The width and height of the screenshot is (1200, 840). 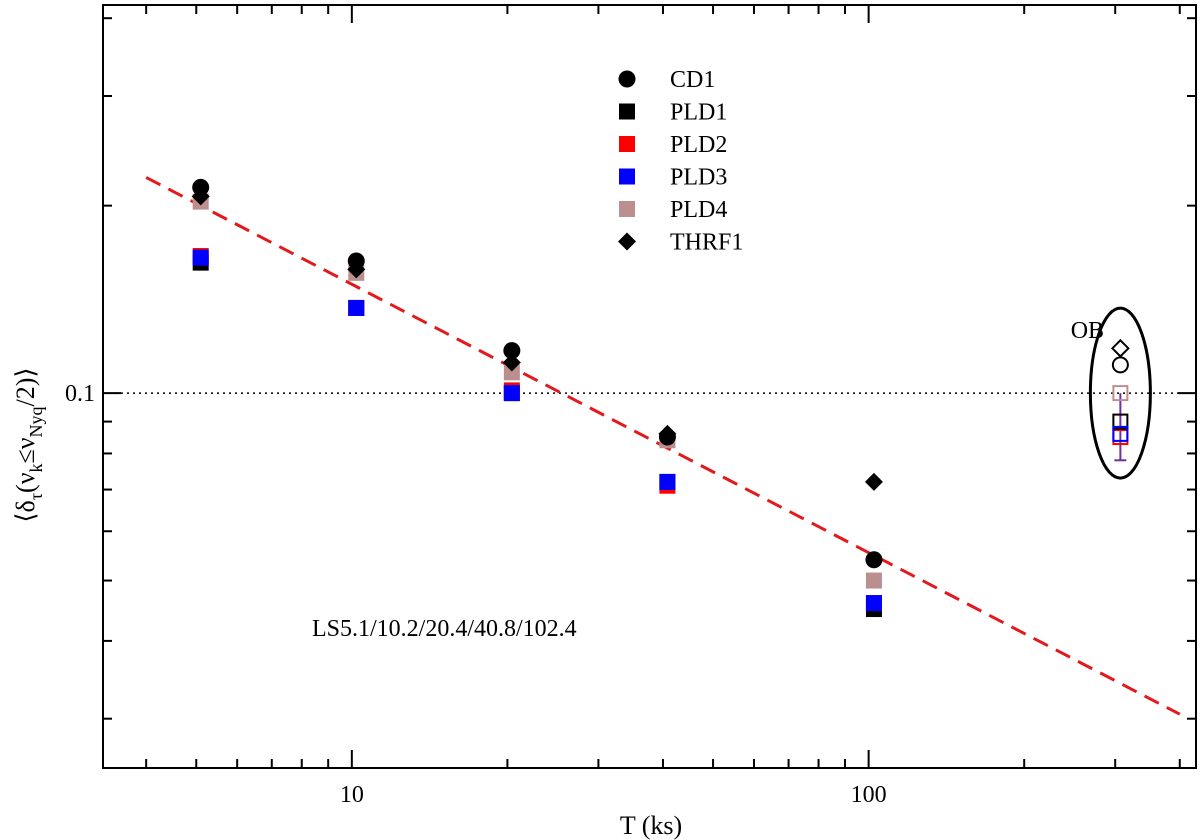 What do you see at coordinates (698, 145) in the screenshot?
I see `legend-label: PLD2` at bounding box center [698, 145].